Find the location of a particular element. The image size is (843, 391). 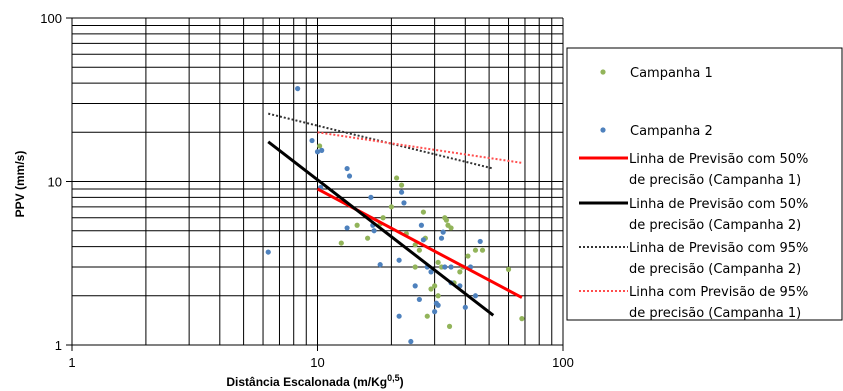

x-tick-label: 1 is located at coordinates (71, 362).